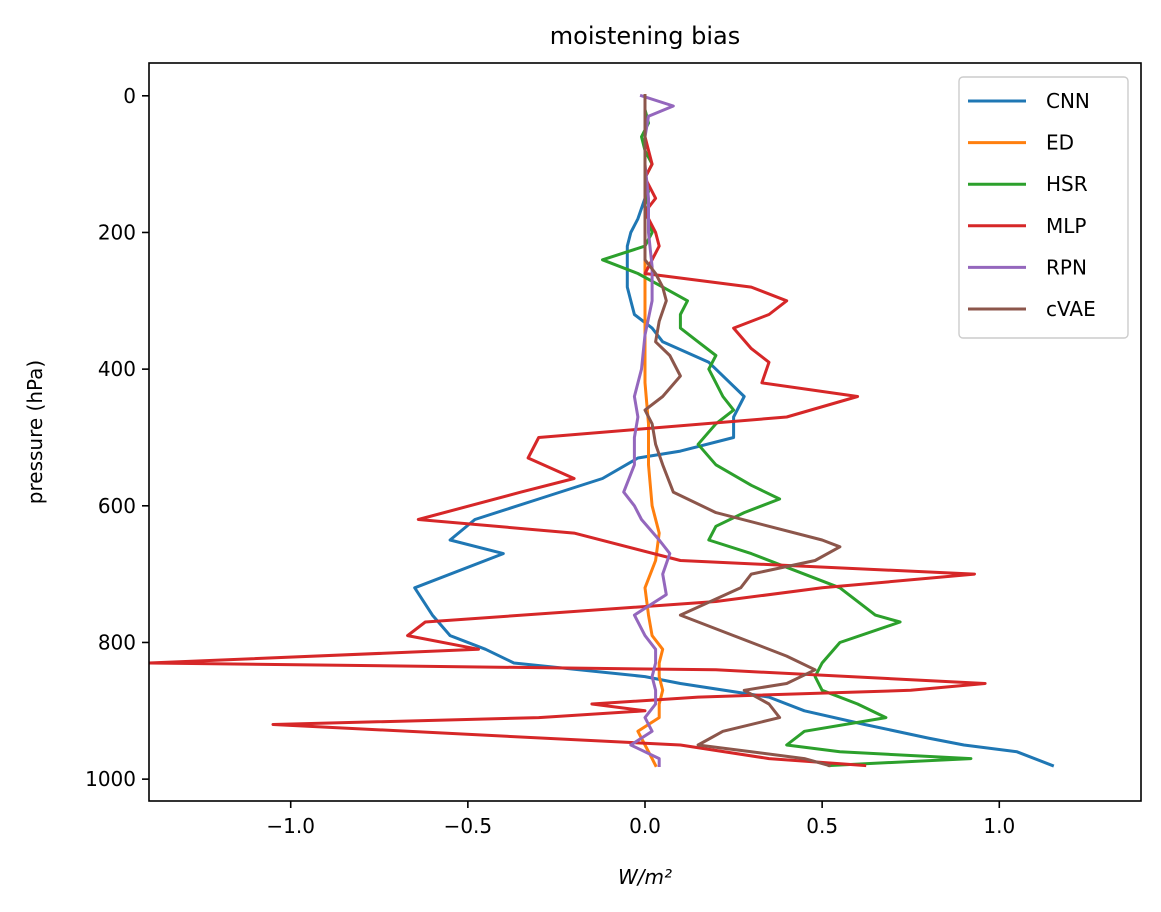 Image resolution: width=1161 pixels, height=912 pixels. What do you see at coordinates (468, 826) in the screenshot?
I see `x-tick-label: −0.5` at bounding box center [468, 826].